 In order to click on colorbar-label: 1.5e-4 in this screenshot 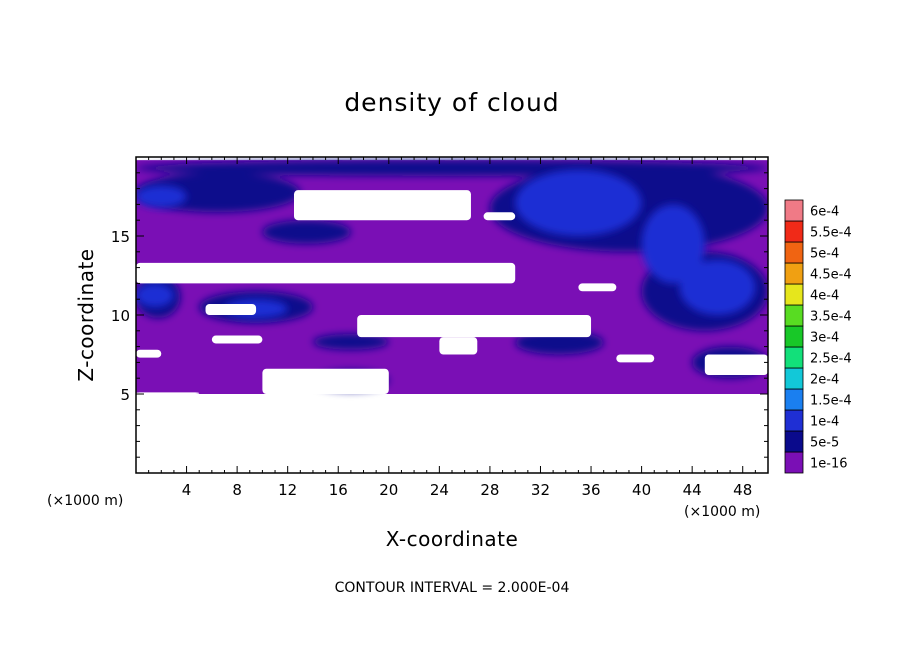, I will do `click(831, 401)`.